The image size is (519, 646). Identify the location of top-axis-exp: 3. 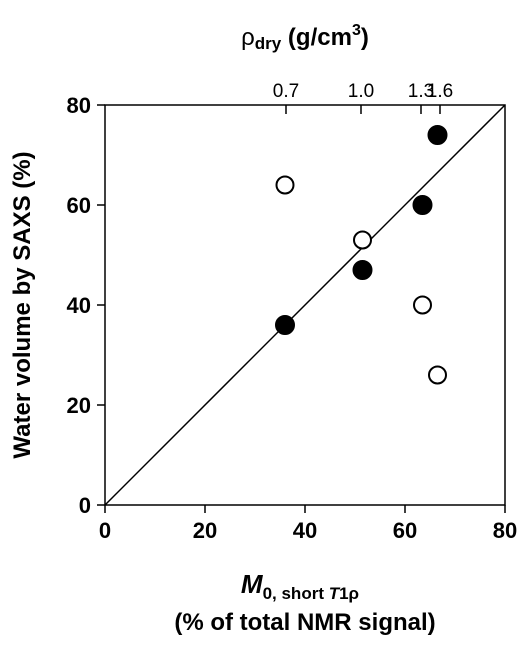
(356, 30).